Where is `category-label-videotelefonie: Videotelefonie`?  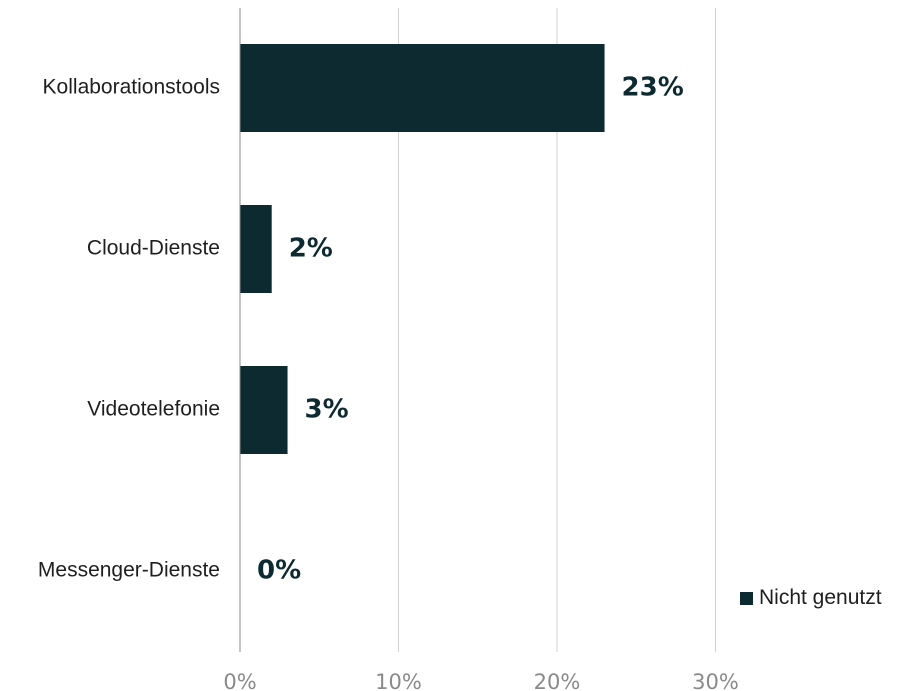
category-label-videotelefonie: Videotelefonie is located at coordinates (153, 409).